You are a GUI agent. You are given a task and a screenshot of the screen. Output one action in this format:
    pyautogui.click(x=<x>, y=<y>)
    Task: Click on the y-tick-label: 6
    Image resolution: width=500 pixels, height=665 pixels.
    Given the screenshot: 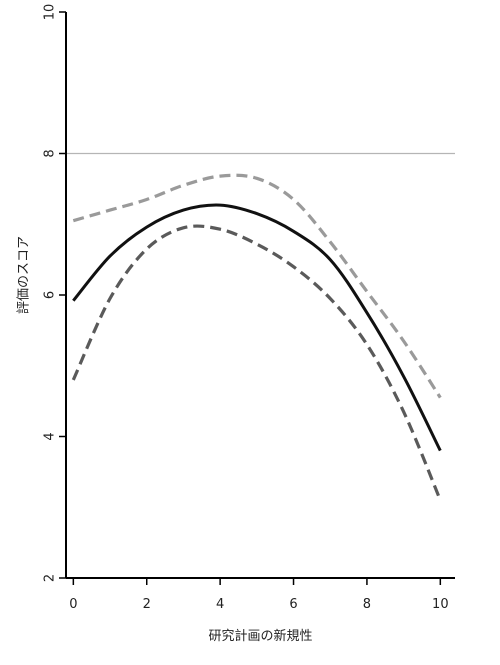 What is the action you would take?
    pyautogui.click(x=50, y=295)
    